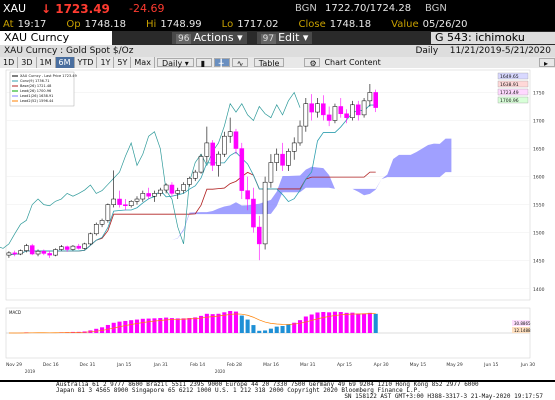 The image size is (555, 400). Describe the element at coordinates (234, 365) in the screenshot. I see `x-axis-label: Feb 28` at that location.